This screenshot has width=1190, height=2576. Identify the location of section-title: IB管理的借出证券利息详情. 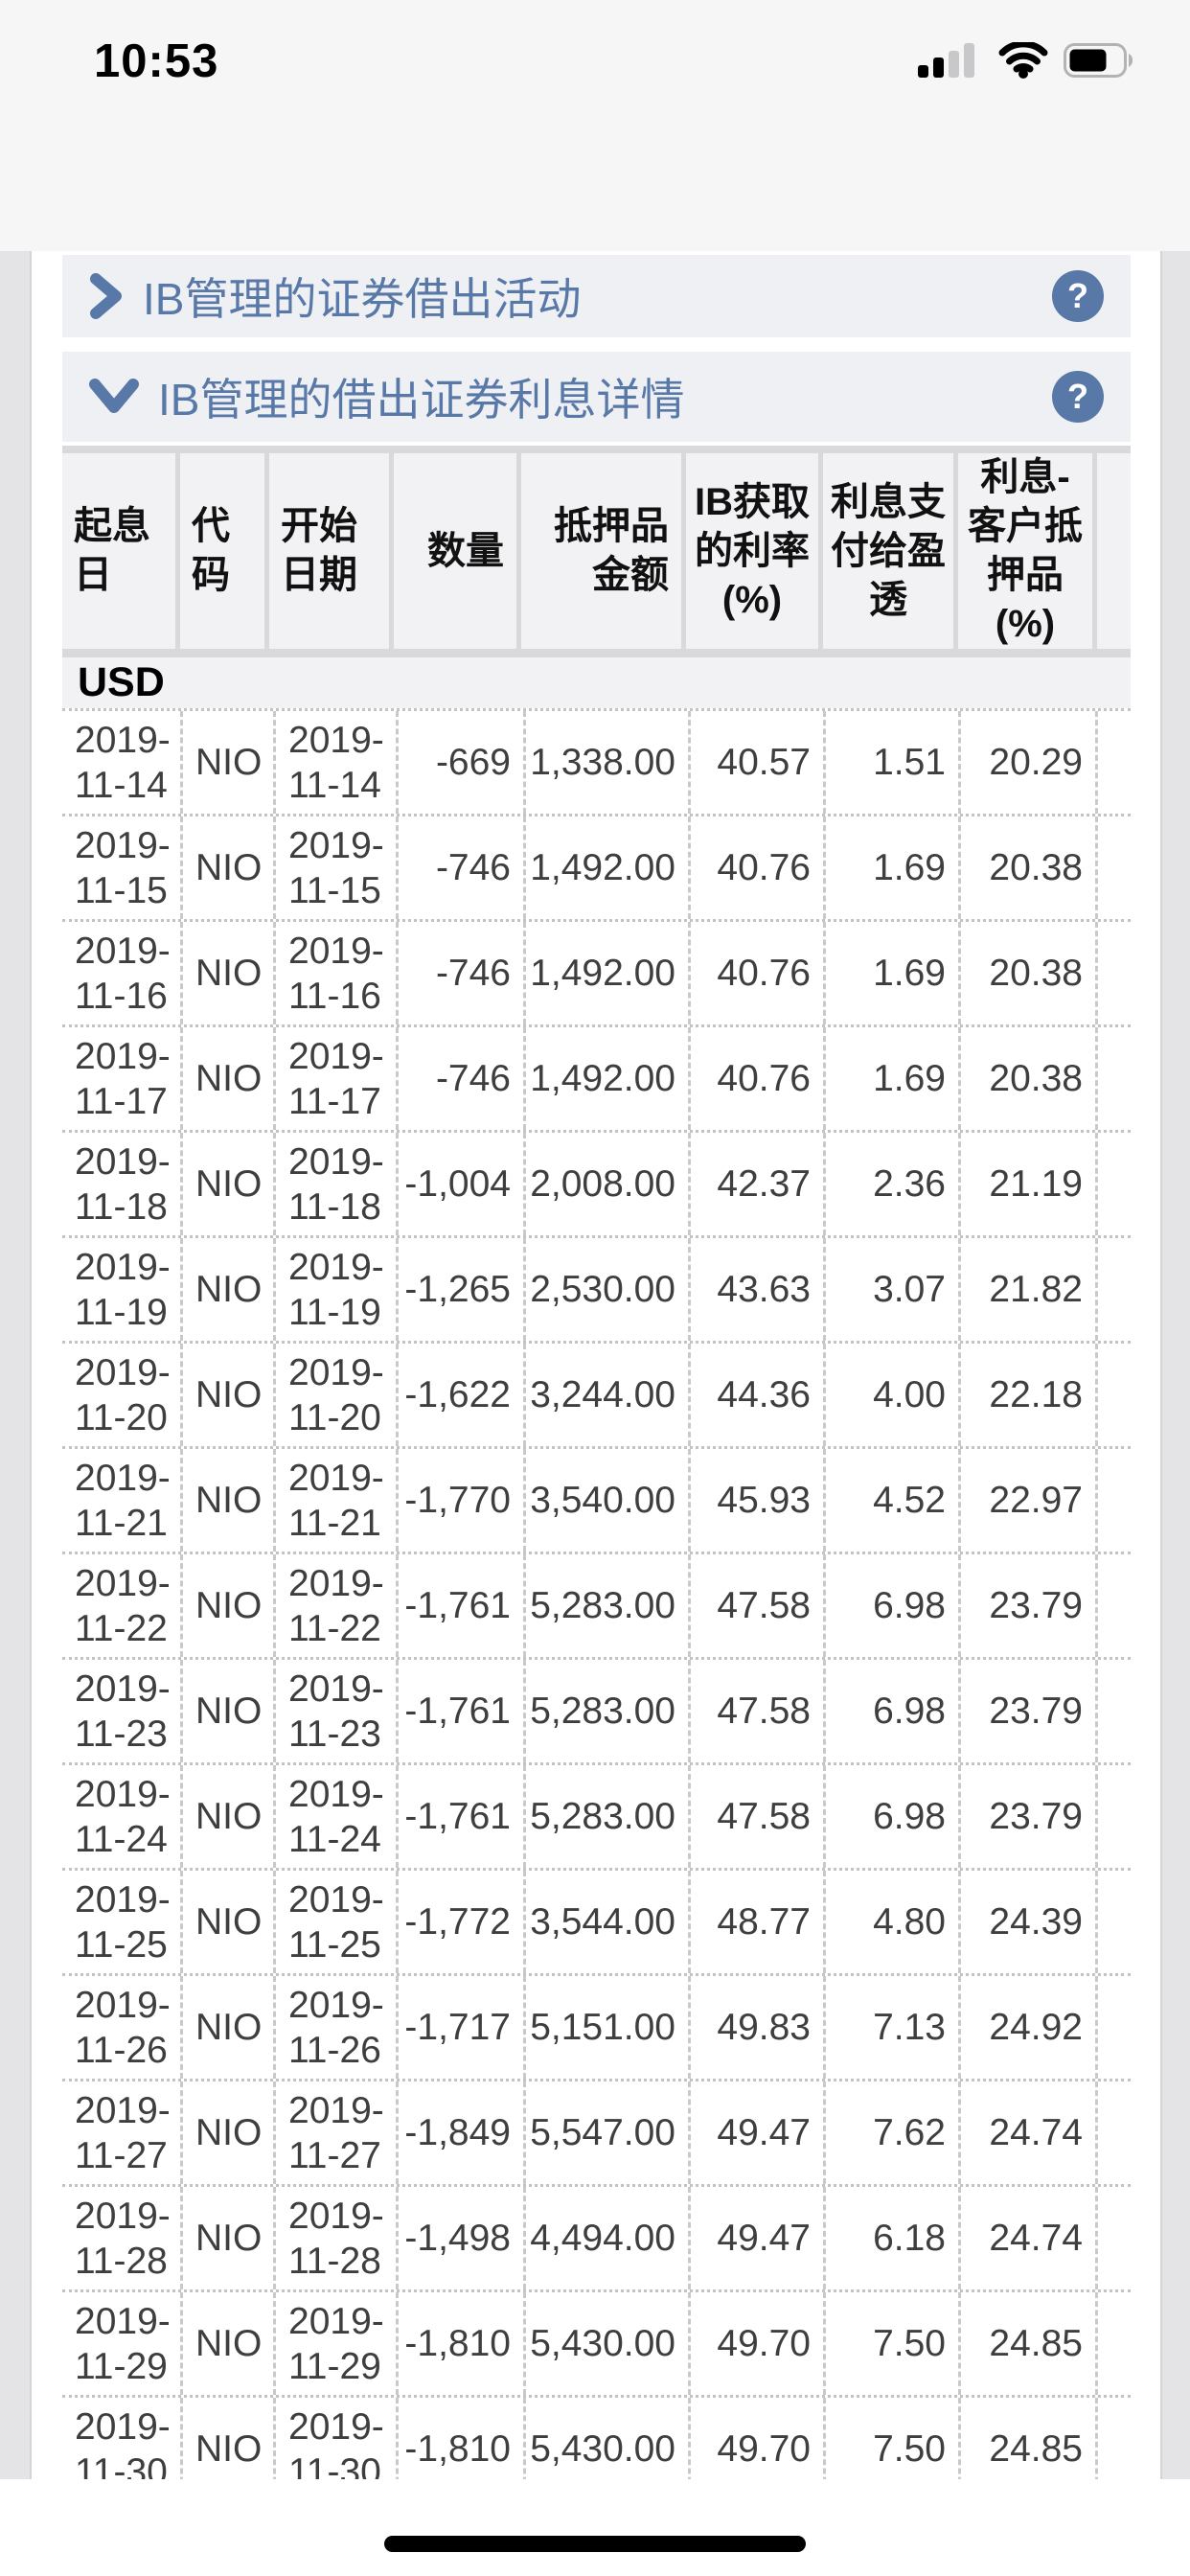
(421, 400).